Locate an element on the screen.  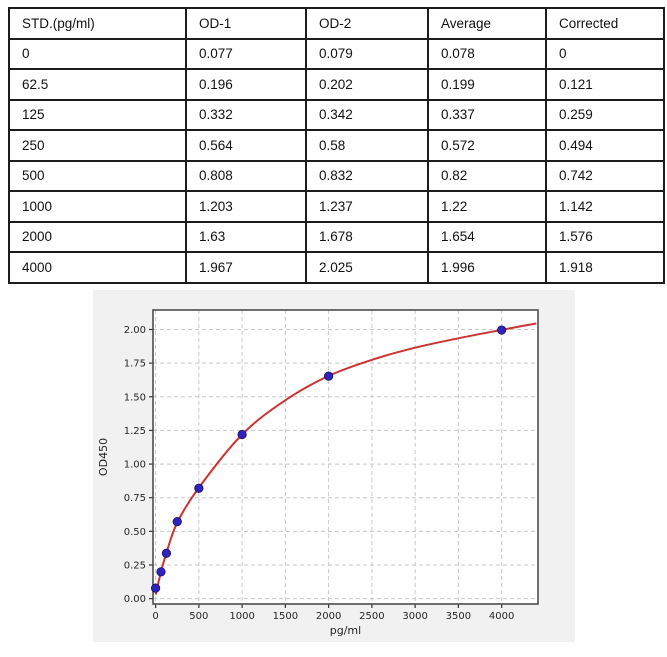
column-header: OD-1 is located at coordinates (246, 23).